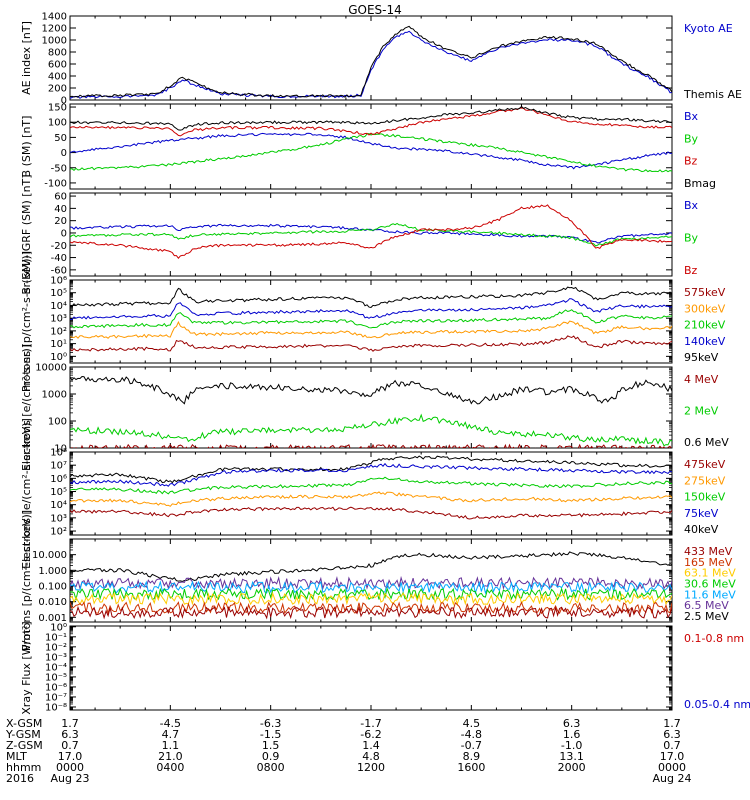 Image resolution: width=750 pixels, height=800 pixels. What do you see at coordinates (708, 28) in the screenshot?
I see `legend-entry: Kyoto AE` at bounding box center [708, 28].